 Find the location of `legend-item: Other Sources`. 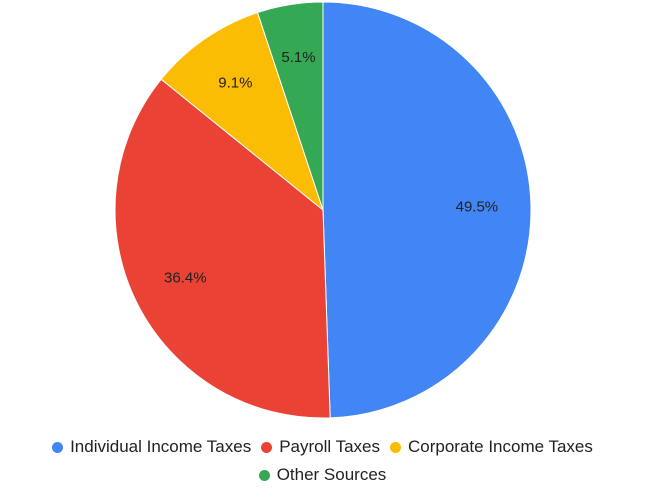

legend-item: Other Sources is located at coordinates (322, 475).